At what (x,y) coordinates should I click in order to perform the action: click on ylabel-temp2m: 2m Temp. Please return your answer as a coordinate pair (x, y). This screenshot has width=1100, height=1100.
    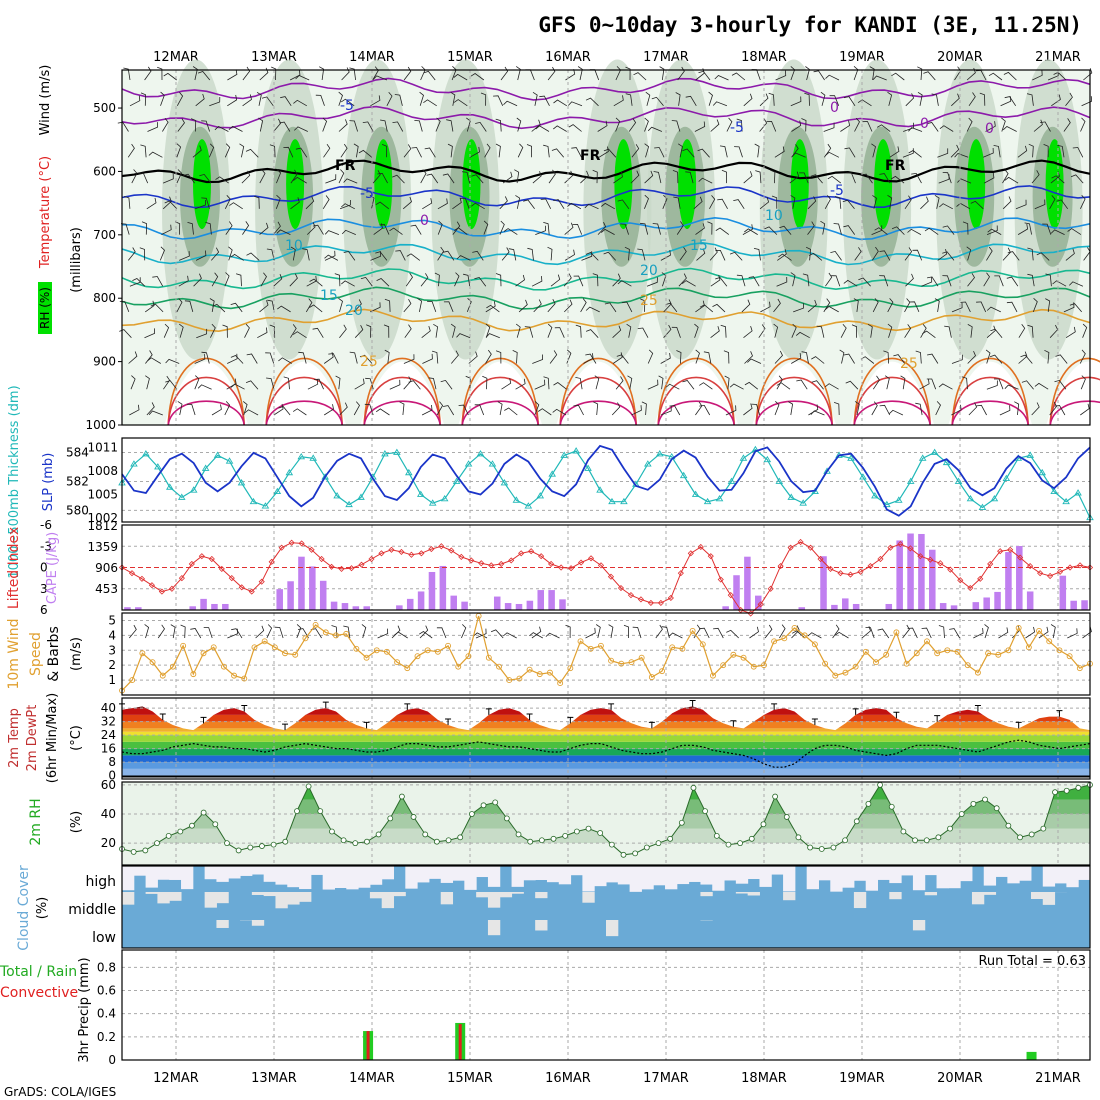
    Looking at the image, I should click on (14, 738).